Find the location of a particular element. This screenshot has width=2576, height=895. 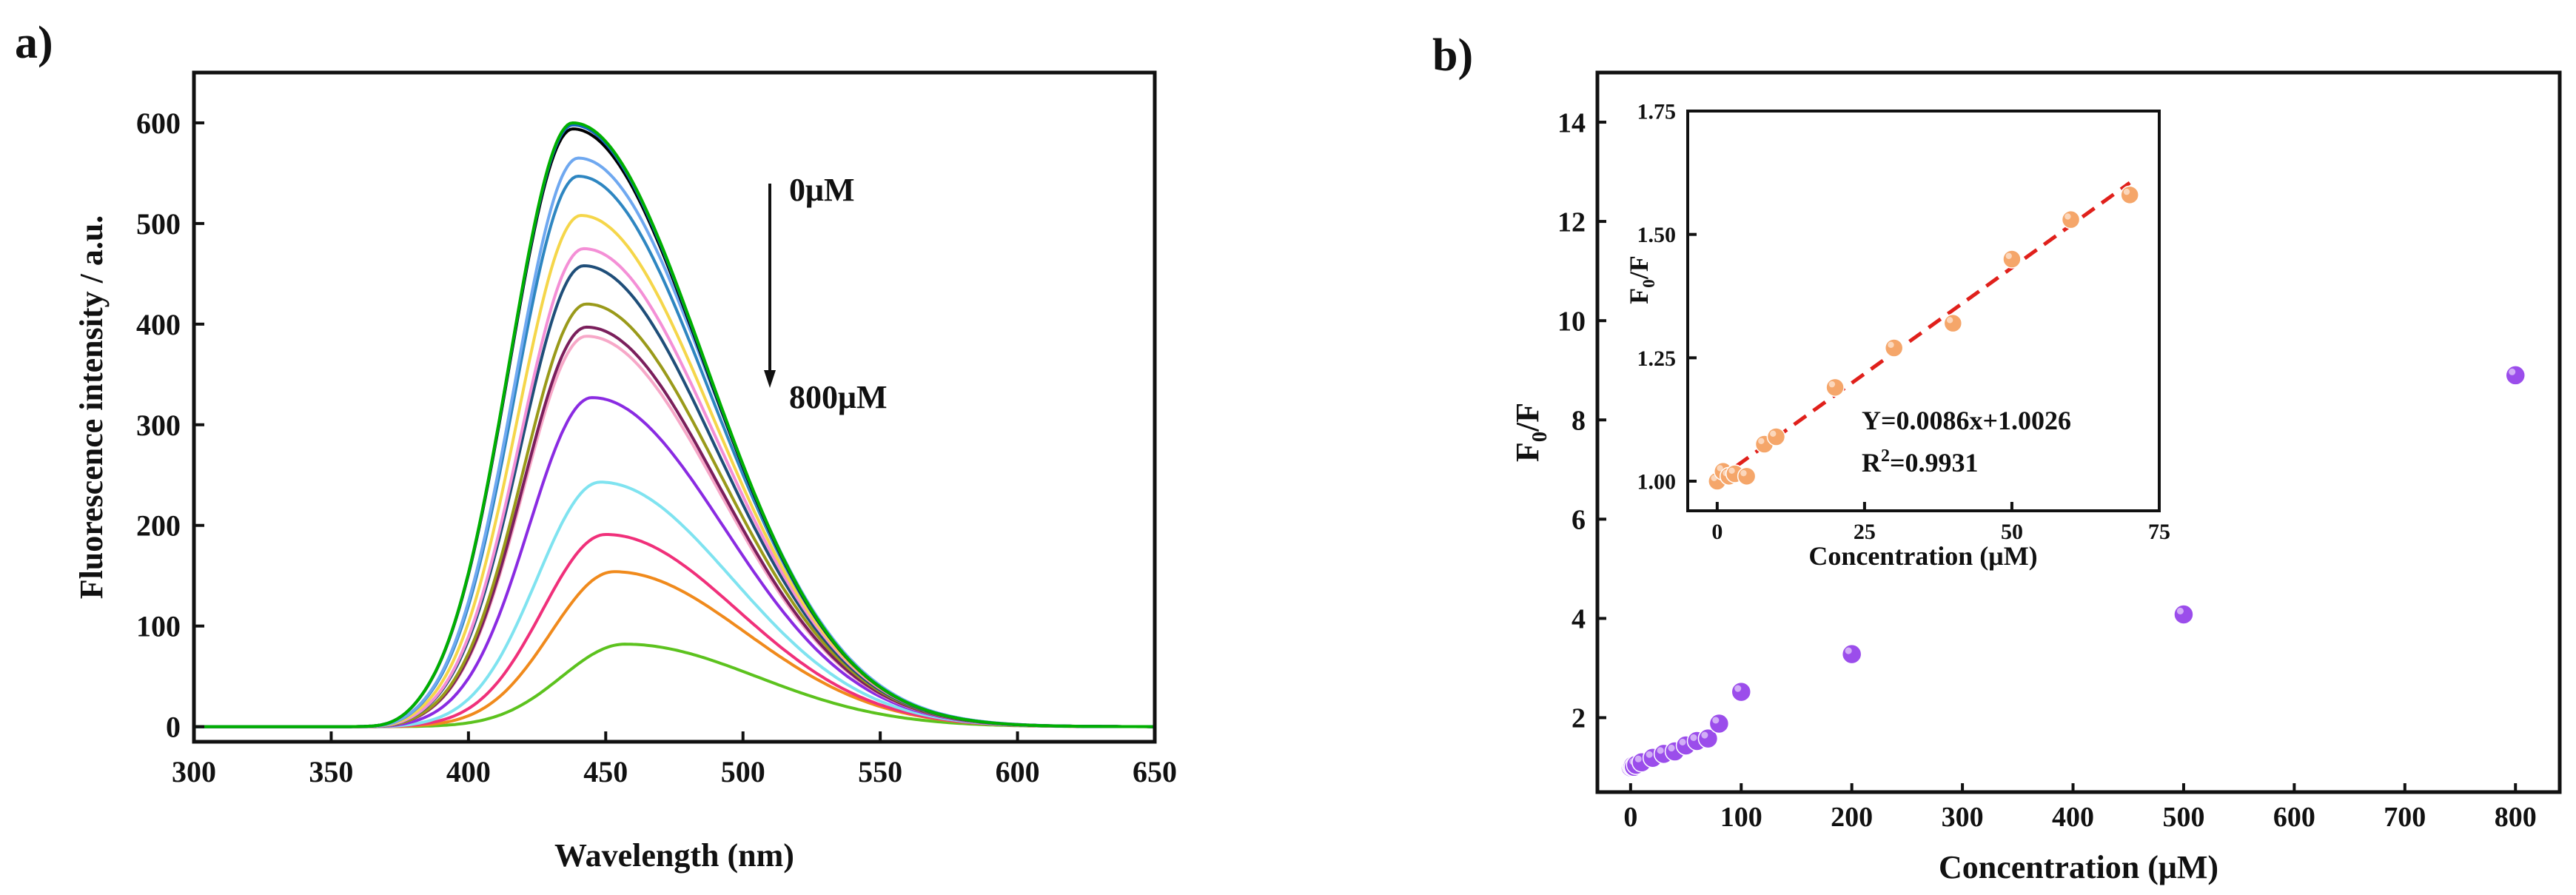

inset-equation: Y=0.0086x+1.0026 is located at coordinates (1966, 420).